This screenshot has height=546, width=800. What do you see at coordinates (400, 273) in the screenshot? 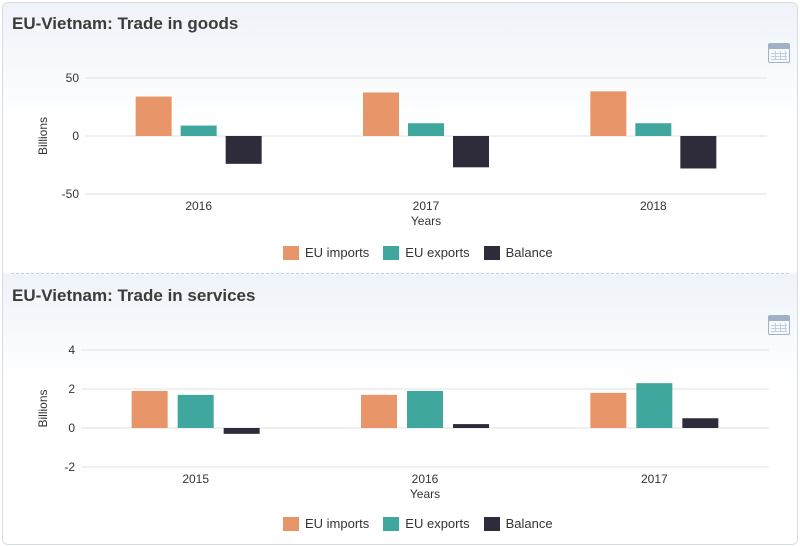
I see `panel-divider` at bounding box center [400, 273].